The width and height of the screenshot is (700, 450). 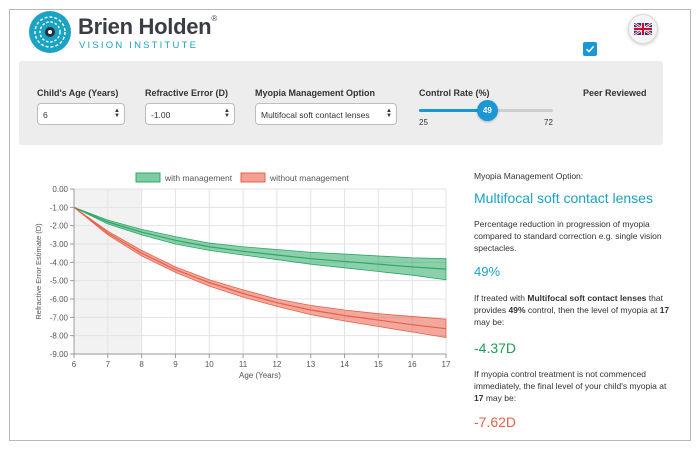 What do you see at coordinates (38, 271) in the screenshot?
I see `y-axis-label: Refractive Error Estimate (D)` at bounding box center [38, 271].